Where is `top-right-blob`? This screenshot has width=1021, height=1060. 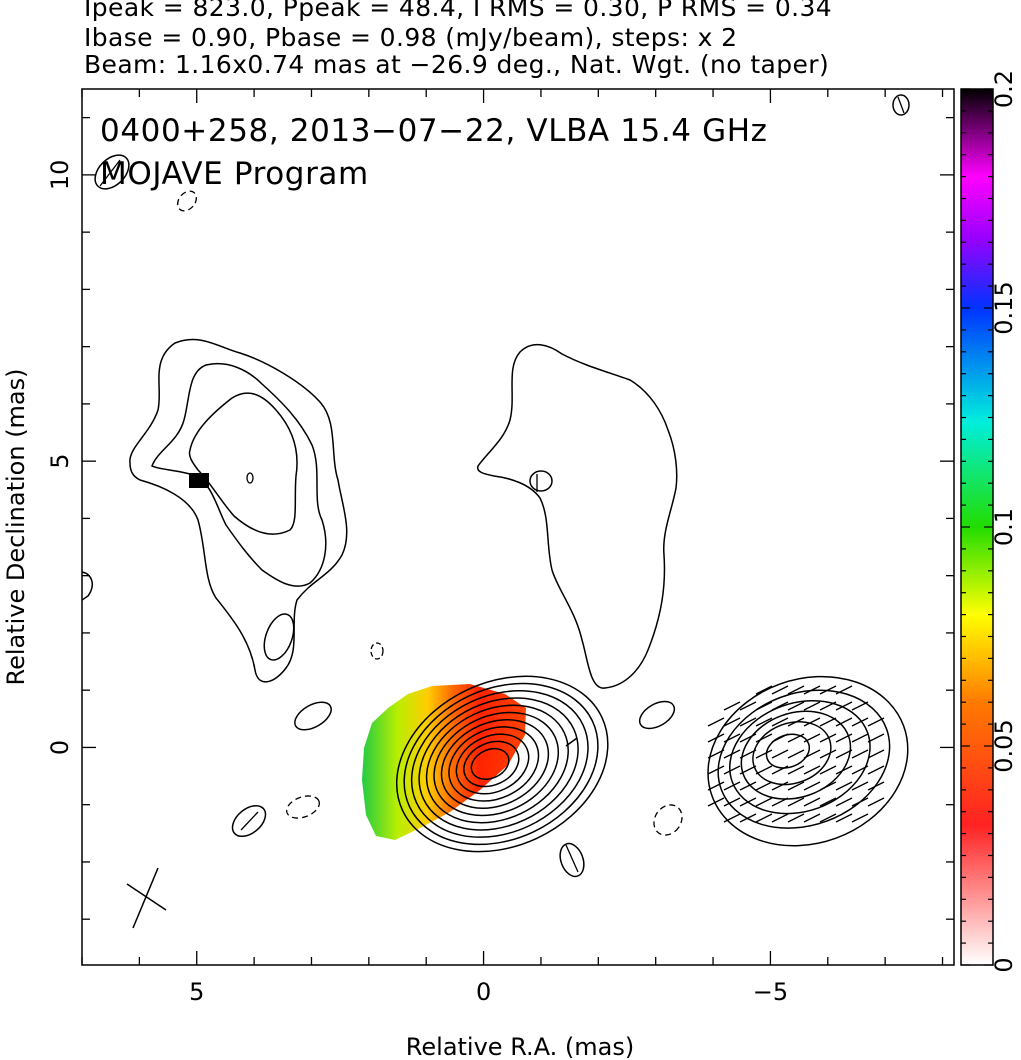
top-right-blob is located at coordinates (901, 105).